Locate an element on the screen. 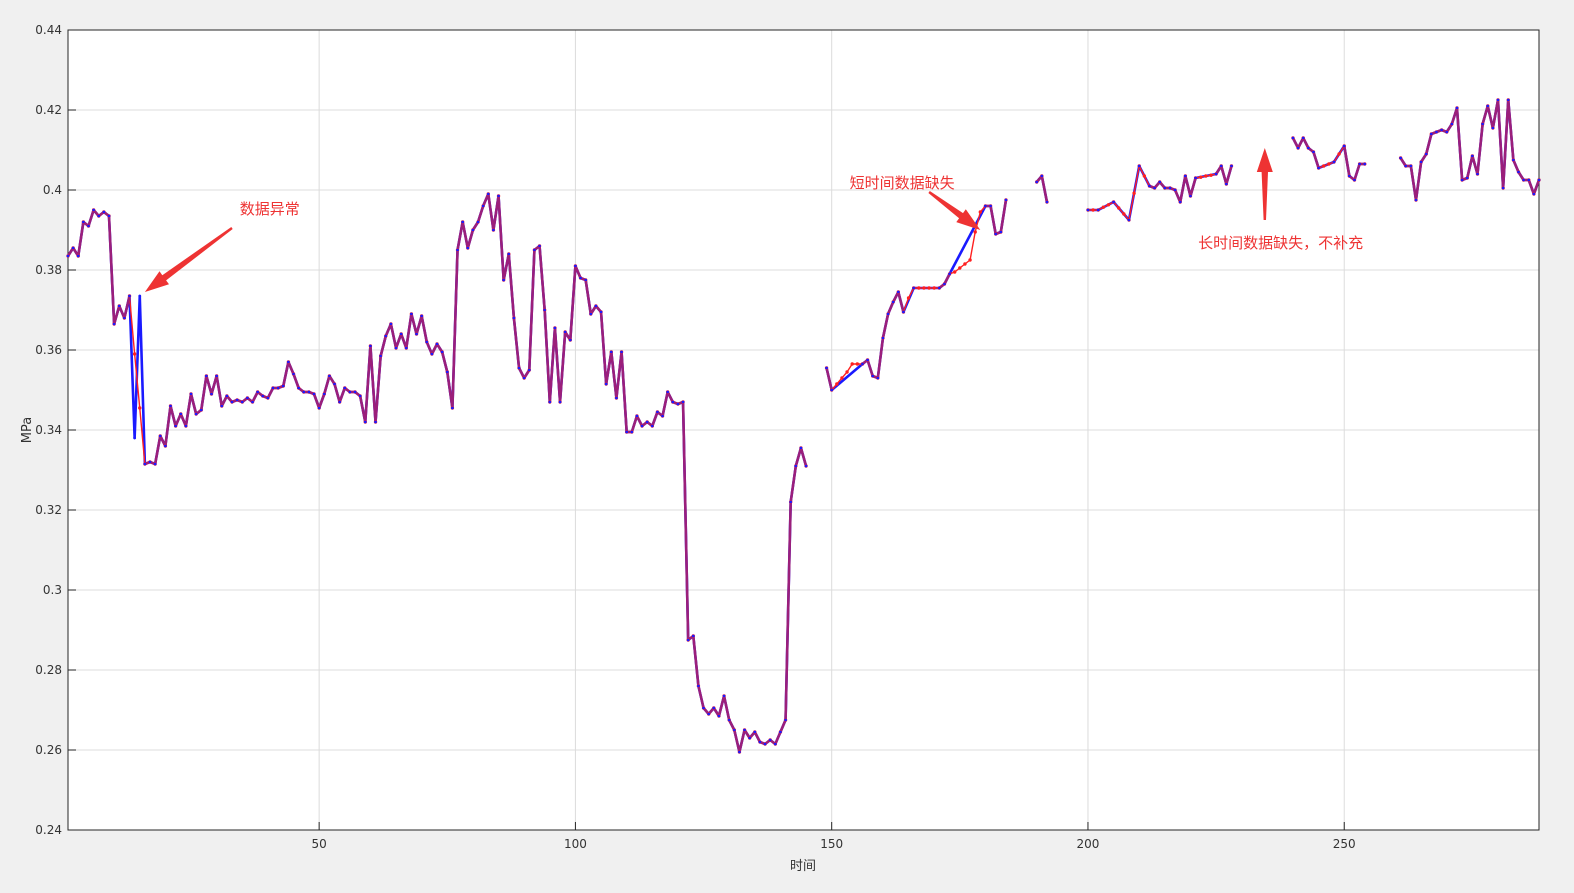 The image size is (1574, 893). y-tick-label: 0.28 is located at coordinates (48, 670).